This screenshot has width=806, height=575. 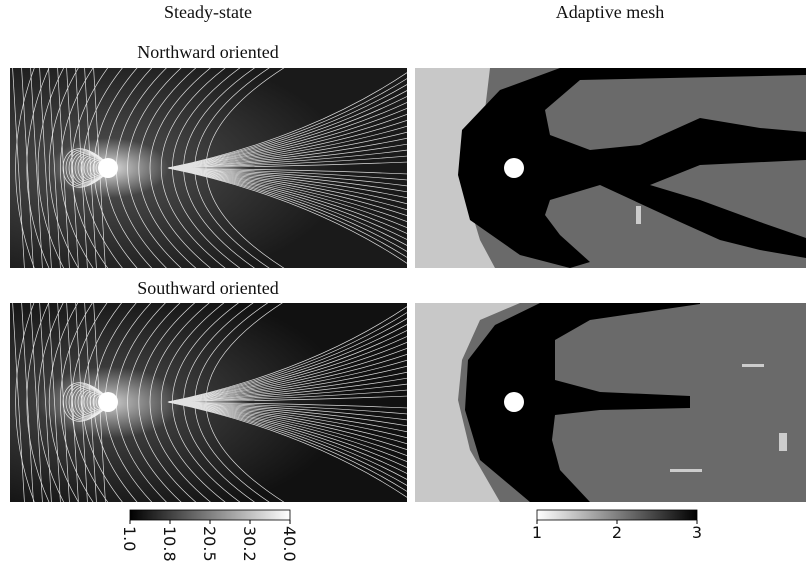 What do you see at coordinates (289, 544) in the screenshot?
I see `colorbar-label: 40.0` at bounding box center [289, 544].